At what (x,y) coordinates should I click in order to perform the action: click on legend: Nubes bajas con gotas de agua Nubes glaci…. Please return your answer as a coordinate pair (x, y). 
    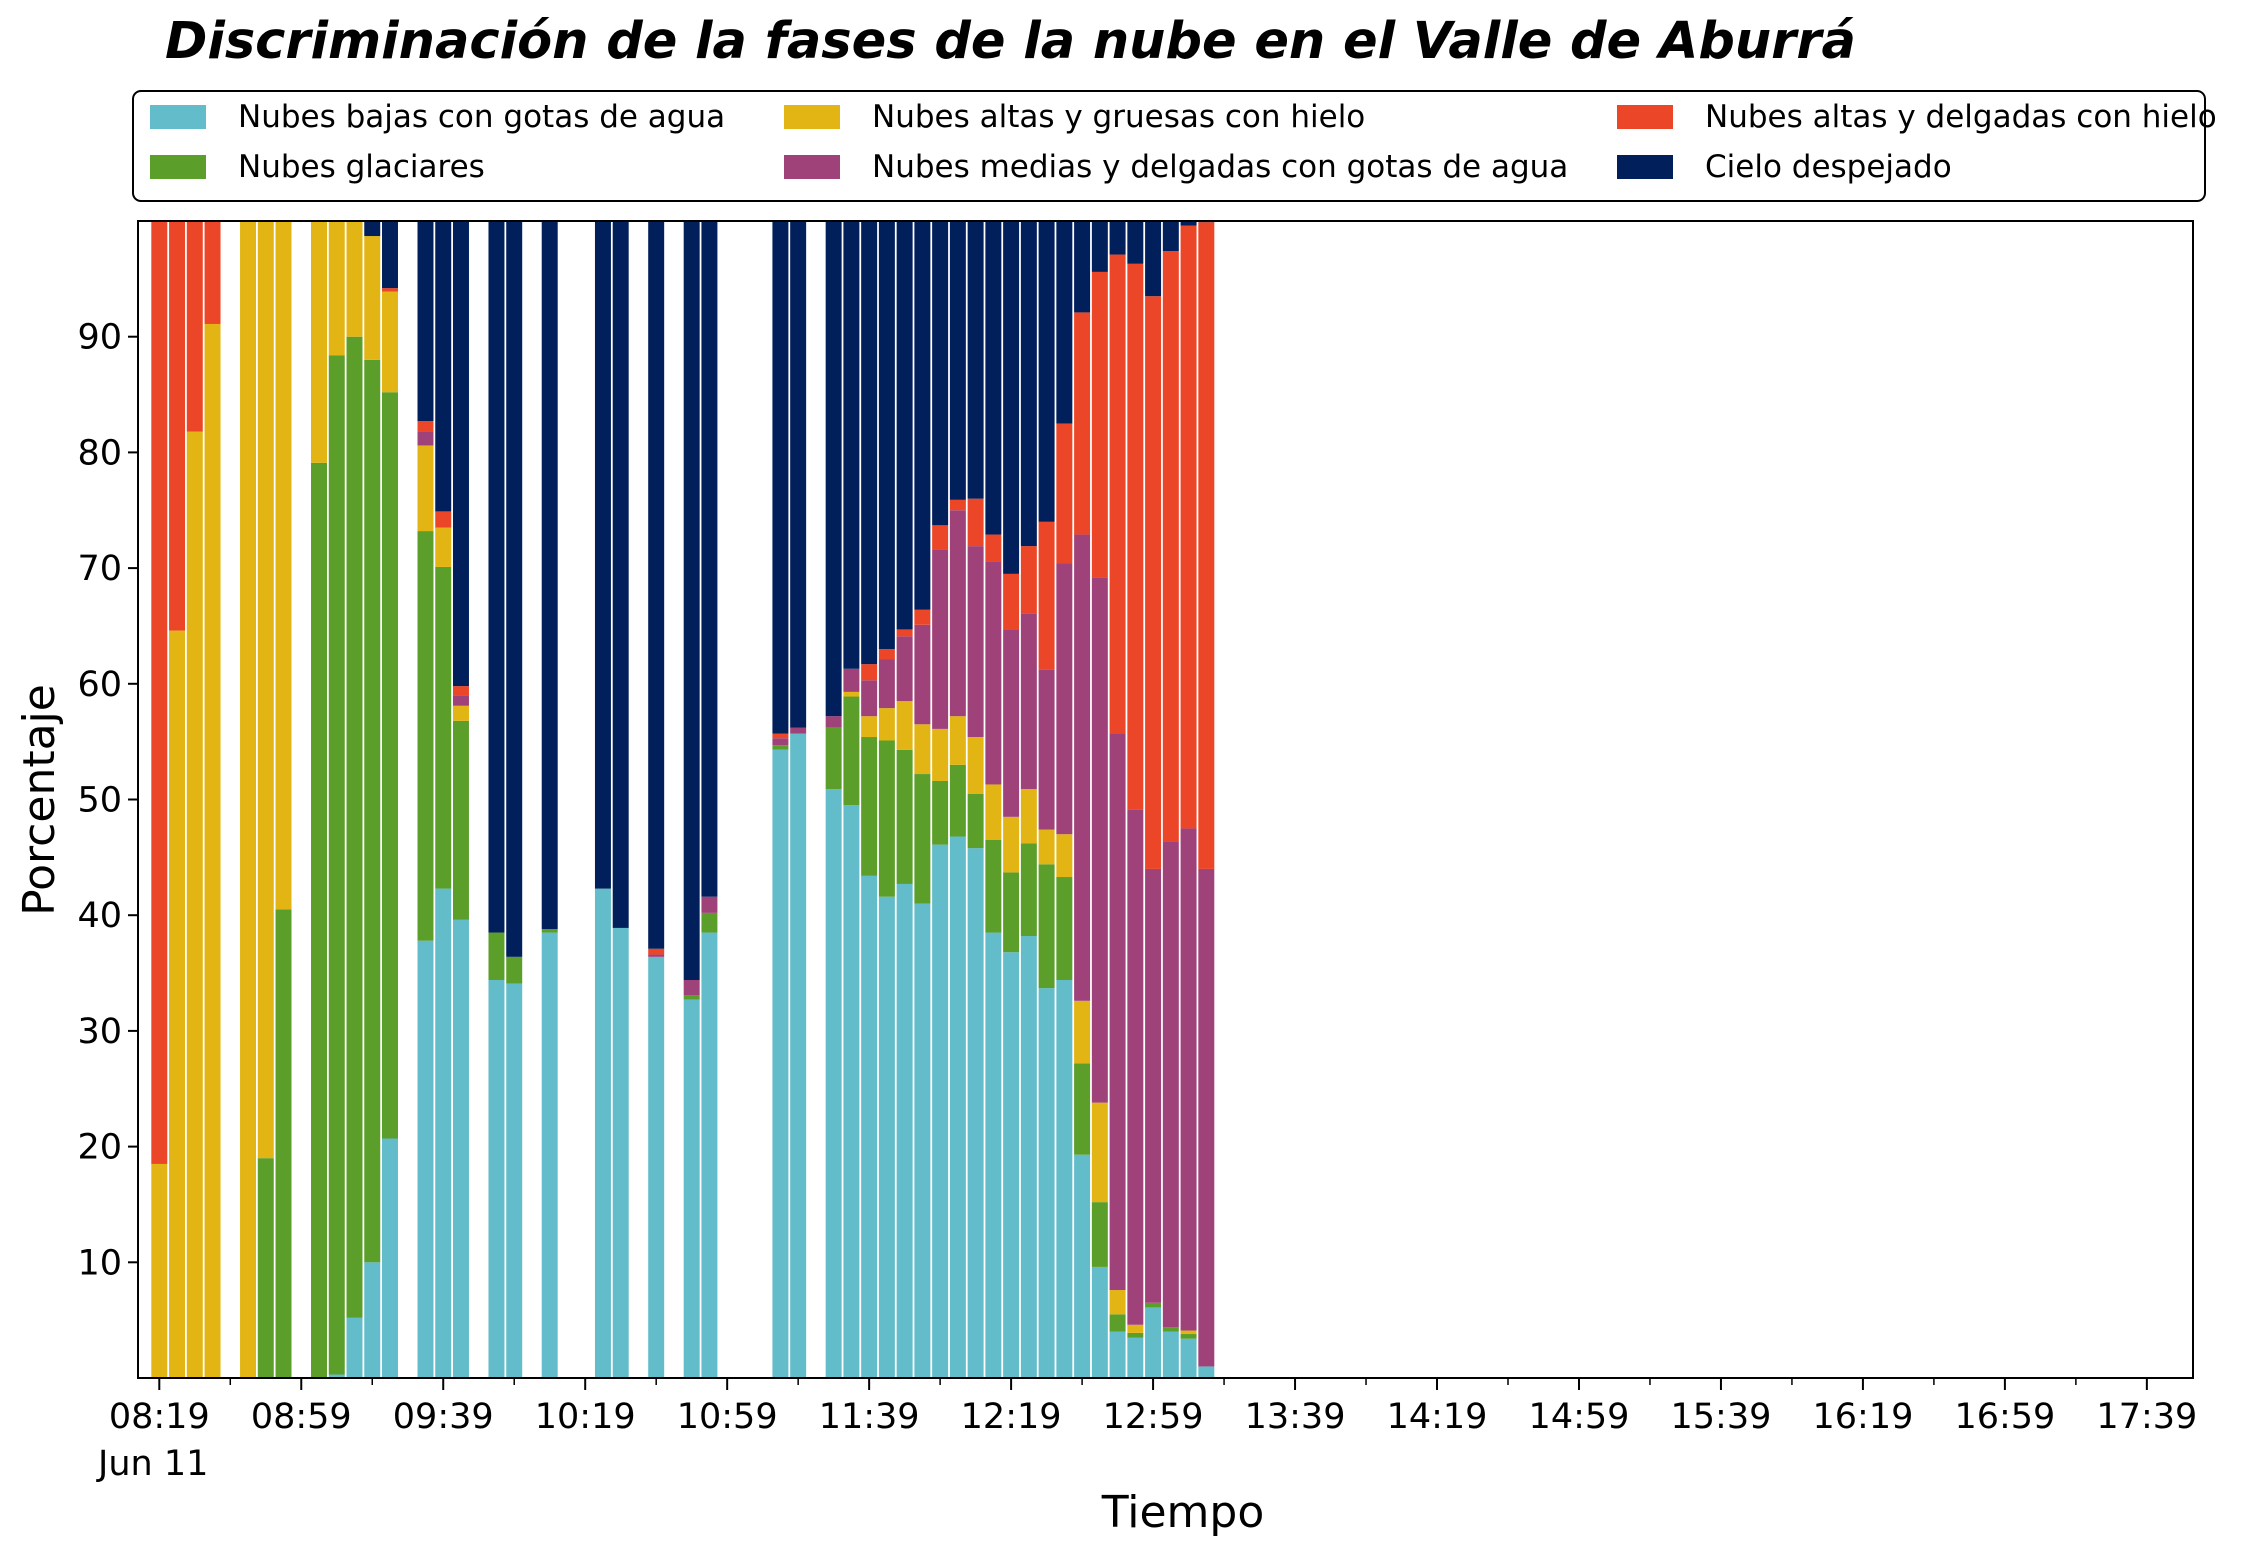
    Looking at the image, I should click on (1174, 146).